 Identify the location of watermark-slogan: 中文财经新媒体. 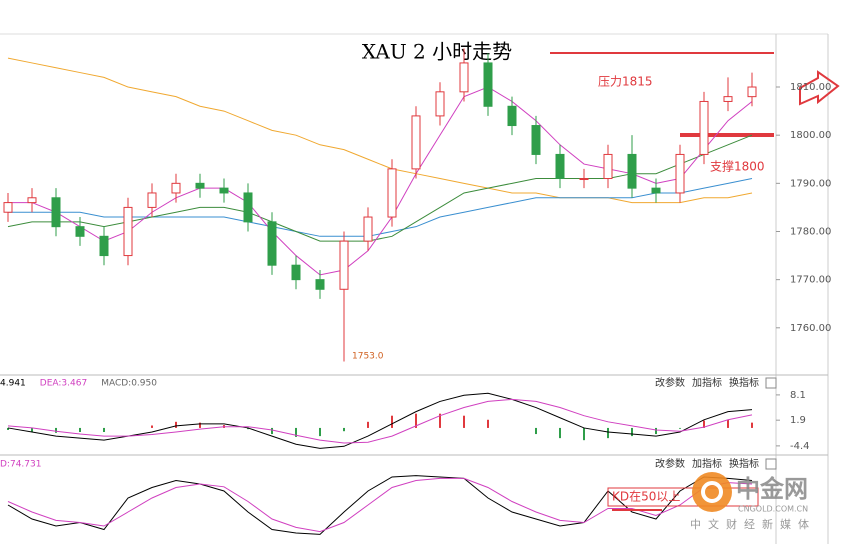
(753, 524).